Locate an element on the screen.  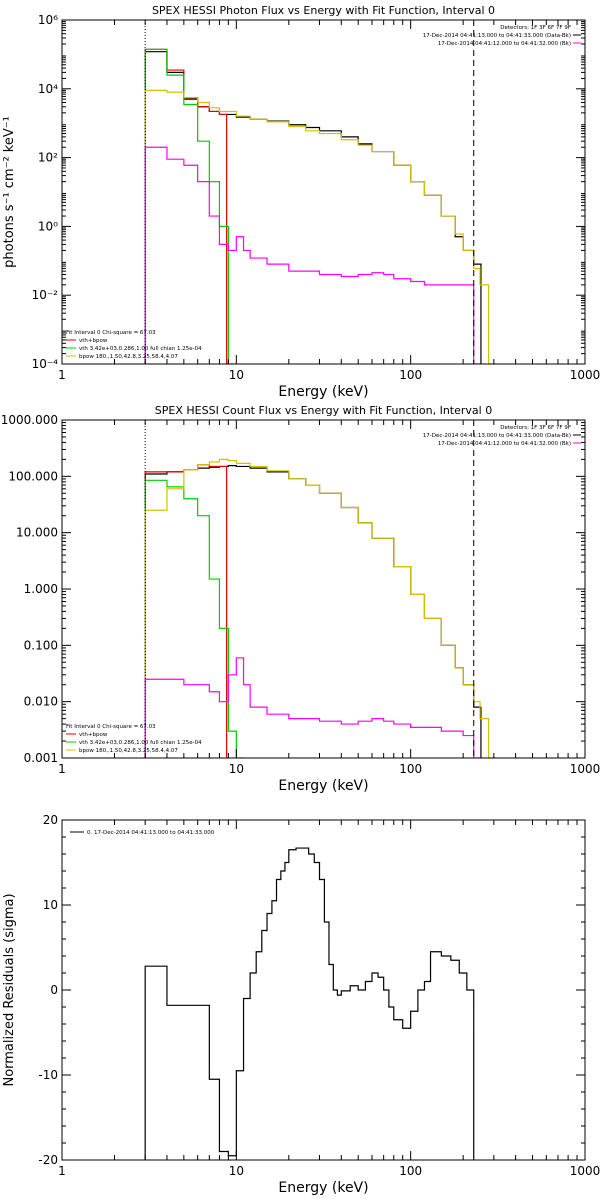
y-axis-label: photons s⁻¹ cm⁻² keV⁻¹ is located at coordinates (9, 192).